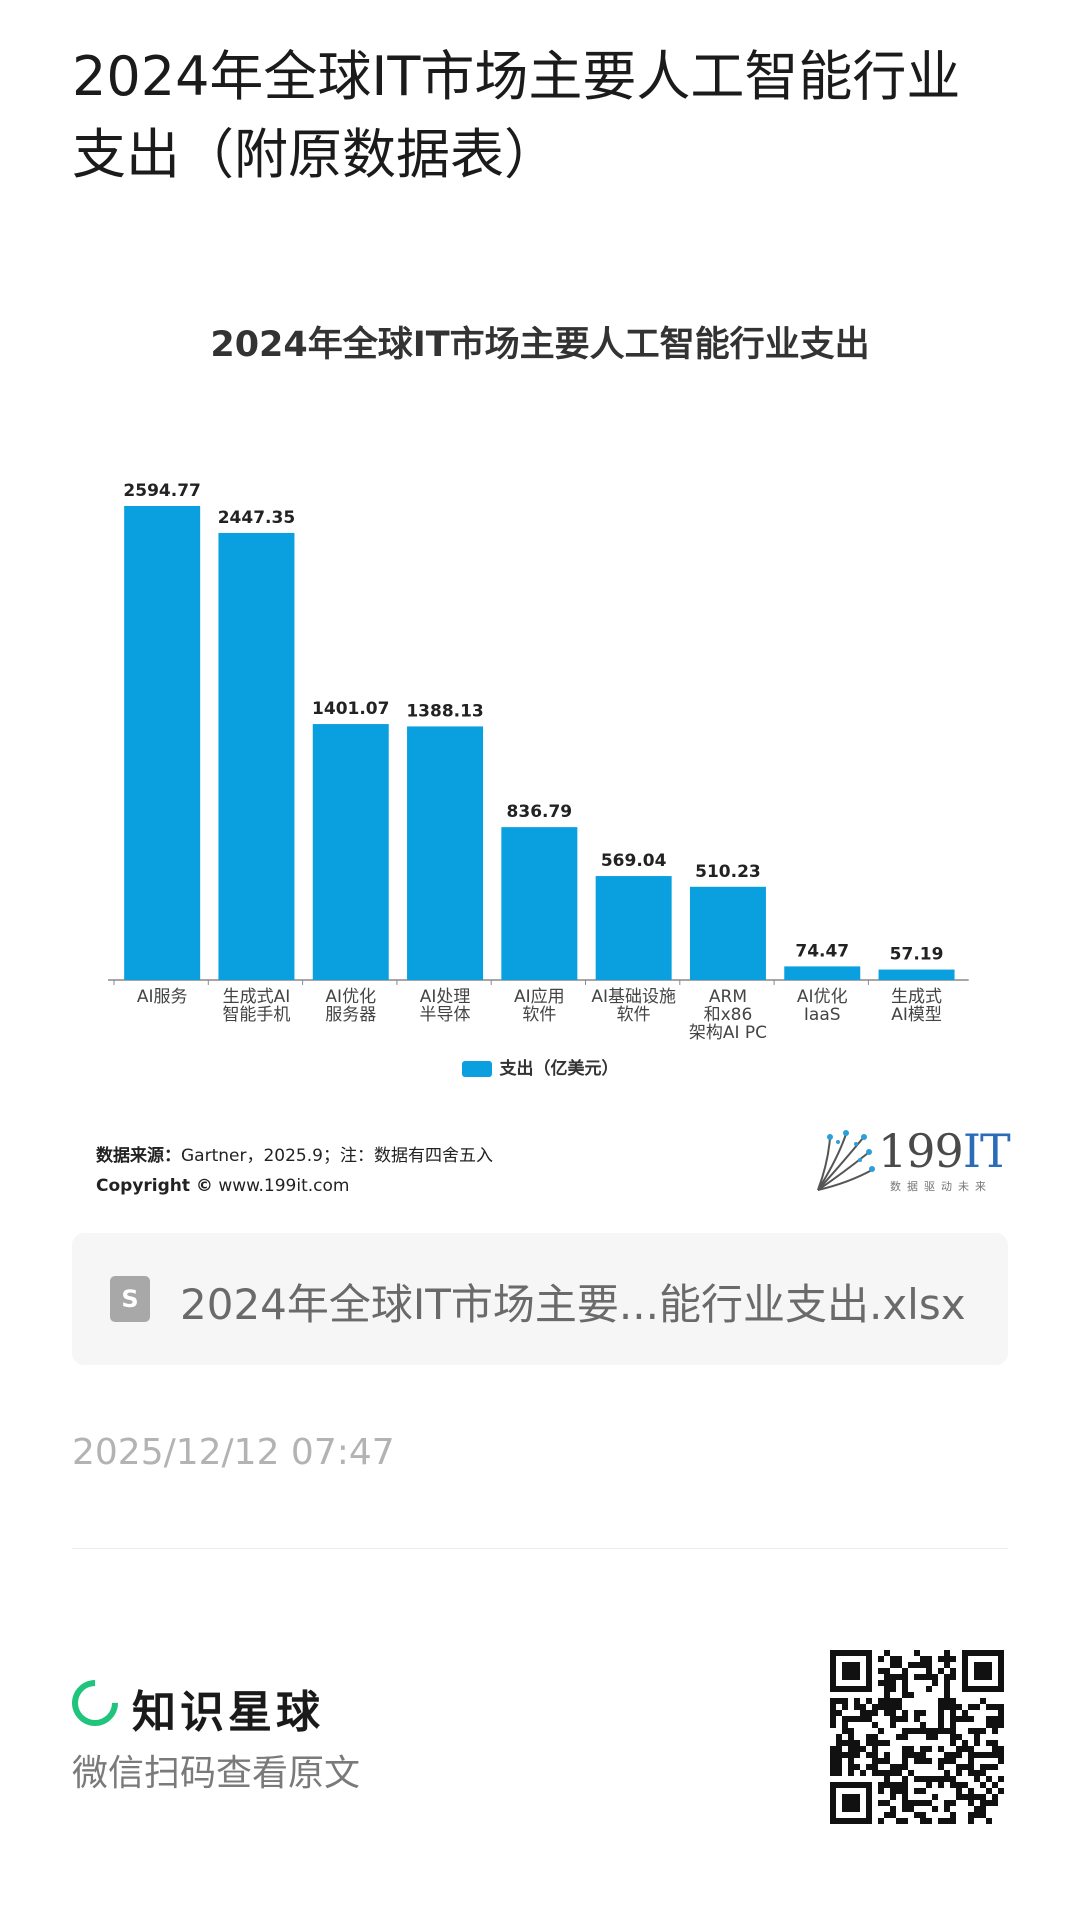 The image size is (1080, 1917). What do you see at coordinates (846, 1160) in the screenshot?
I see `dandelion-icon` at bounding box center [846, 1160].